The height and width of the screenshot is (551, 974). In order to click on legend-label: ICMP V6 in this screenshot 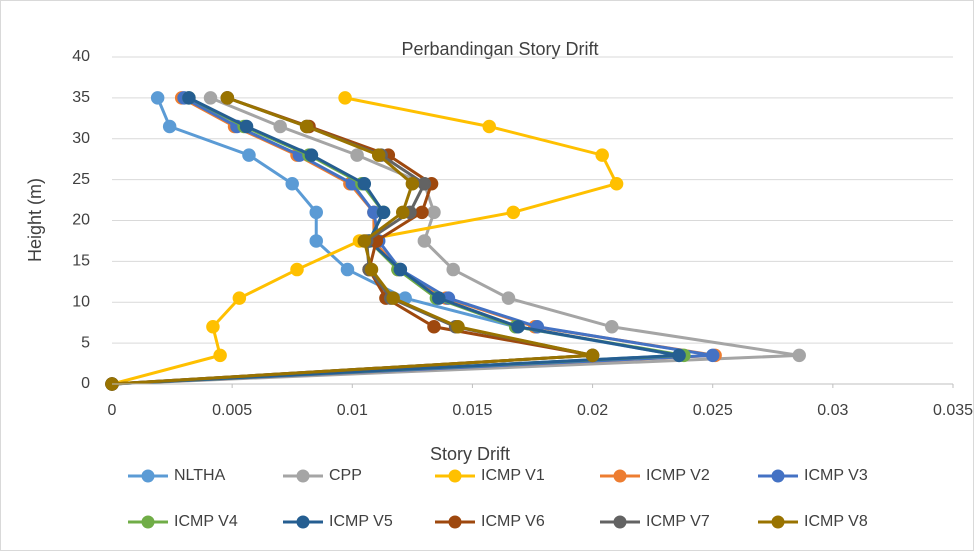, I will do `click(513, 521)`.